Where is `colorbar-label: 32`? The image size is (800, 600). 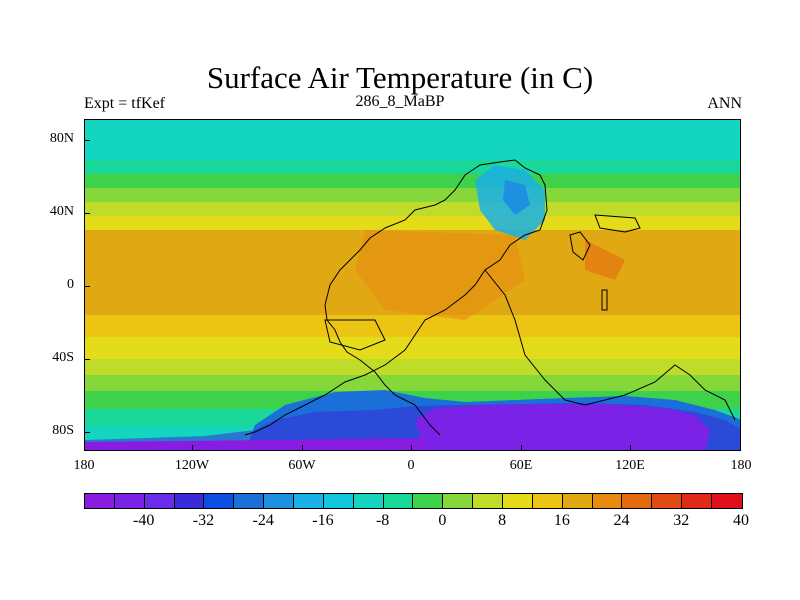 colorbar-label: 32 is located at coordinates (681, 520).